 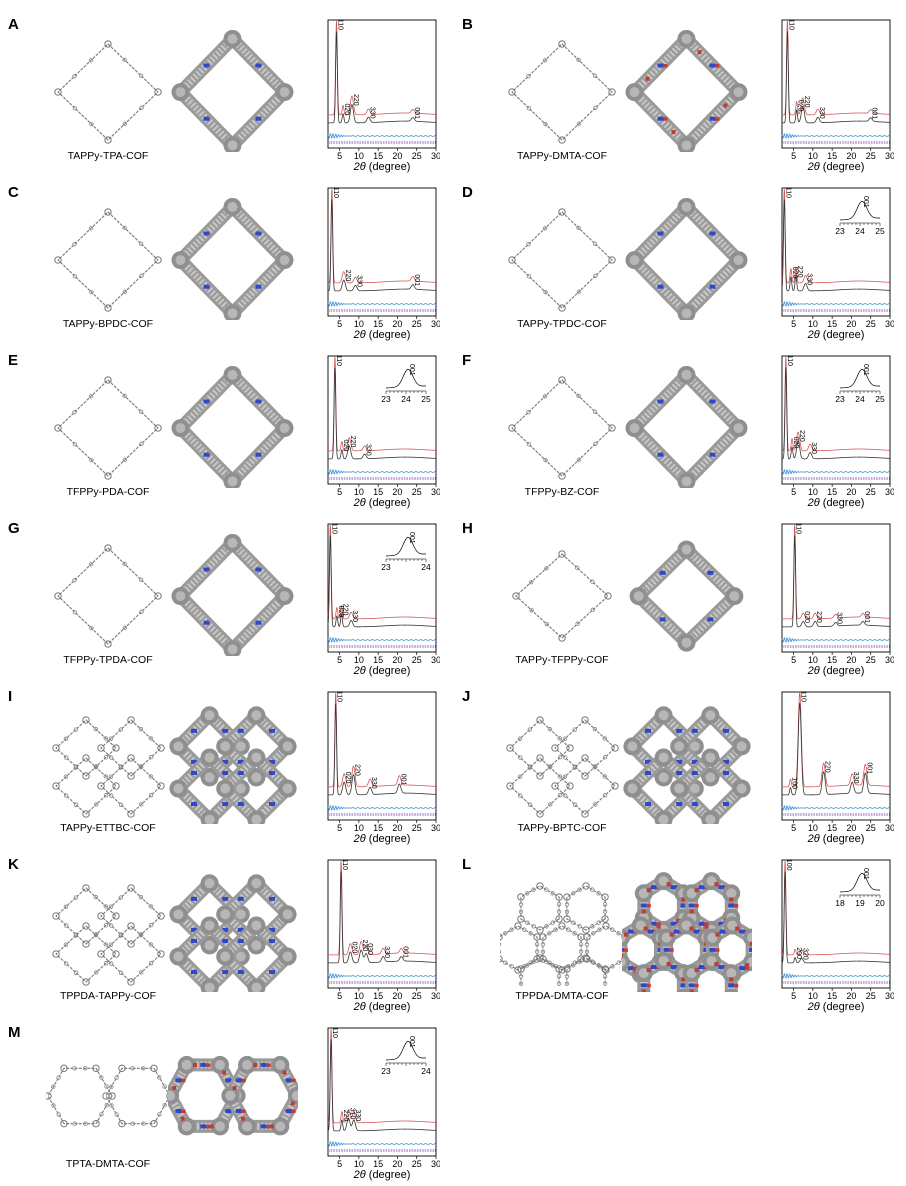 I want to click on x-axis-label-symbol: 2θ, so click(x=813, y=167).